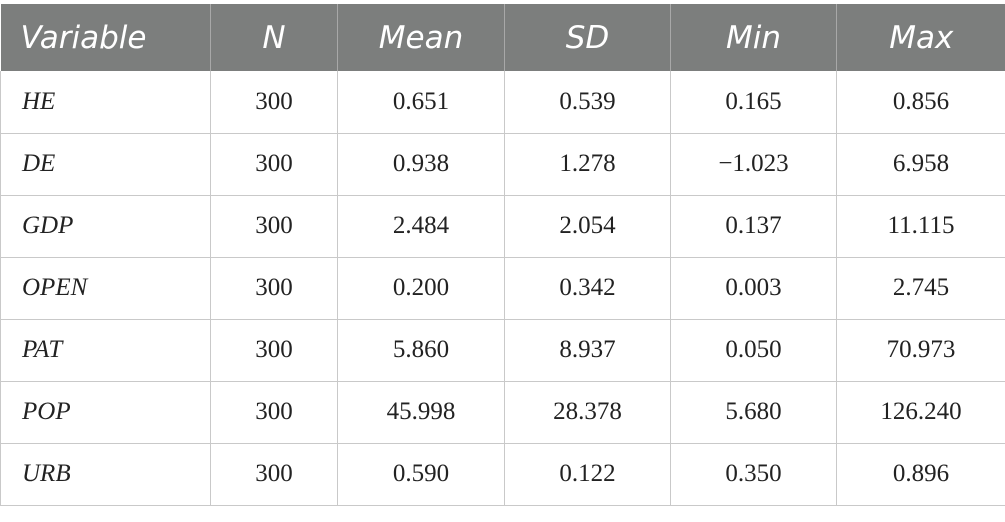  What do you see at coordinates (421, 164) in the screenshot?
I see `cell-mean: 0.938` at bounding box center [421, 164].